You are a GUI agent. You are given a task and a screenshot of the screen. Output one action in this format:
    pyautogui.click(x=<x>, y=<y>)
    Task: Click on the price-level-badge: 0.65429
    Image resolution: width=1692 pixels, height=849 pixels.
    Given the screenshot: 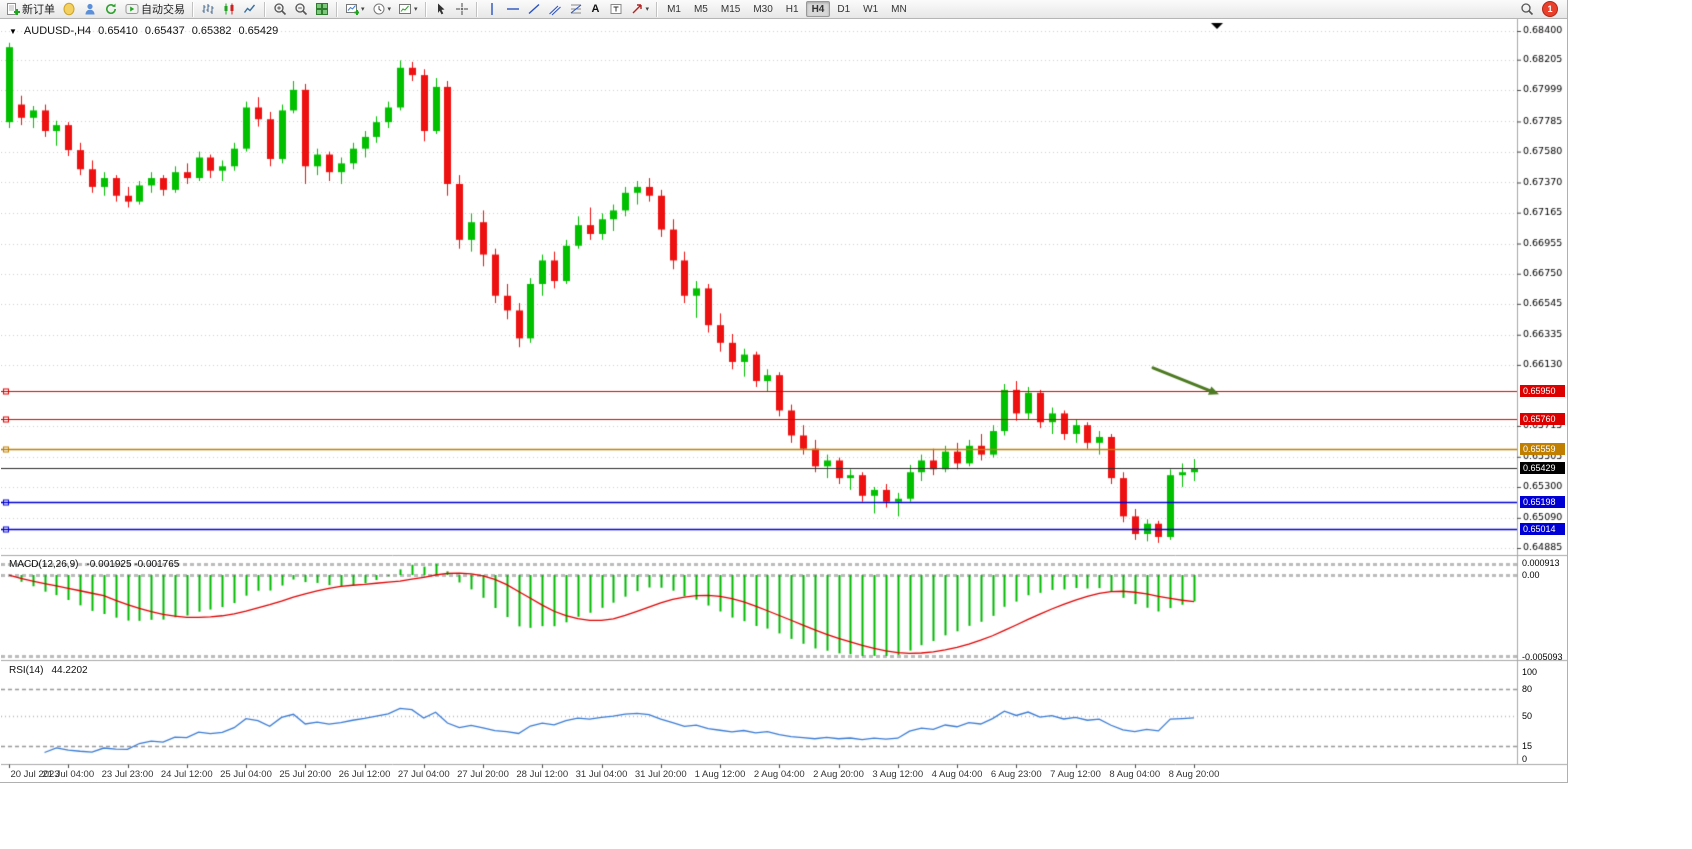 What is the action you would take?
    pyautogui.click(x=1542, y=467)
    